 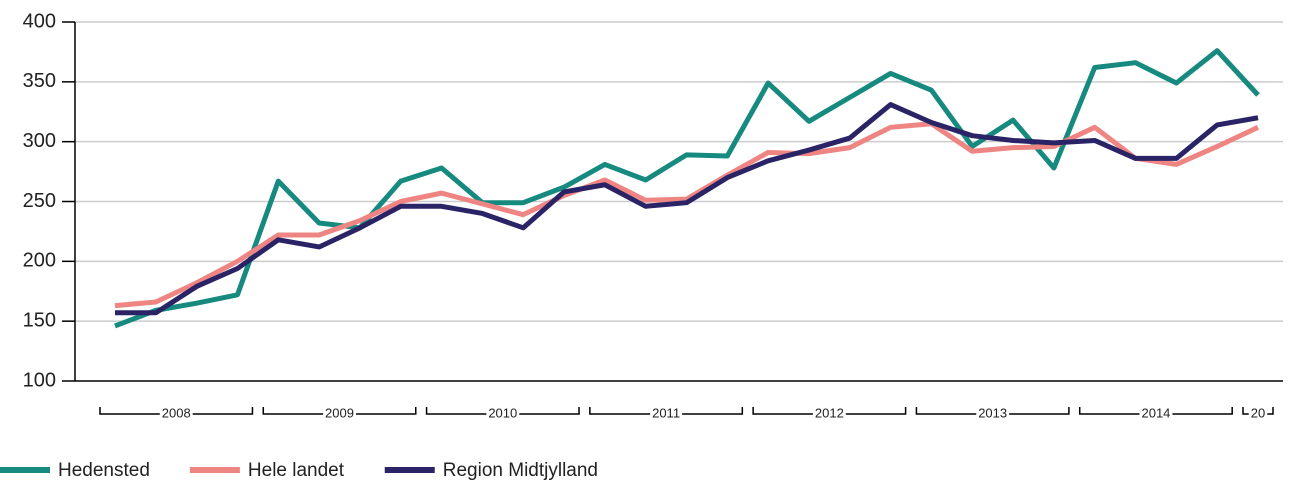 I want to click on x-group-label: 2009, so click(x=339, y=412).